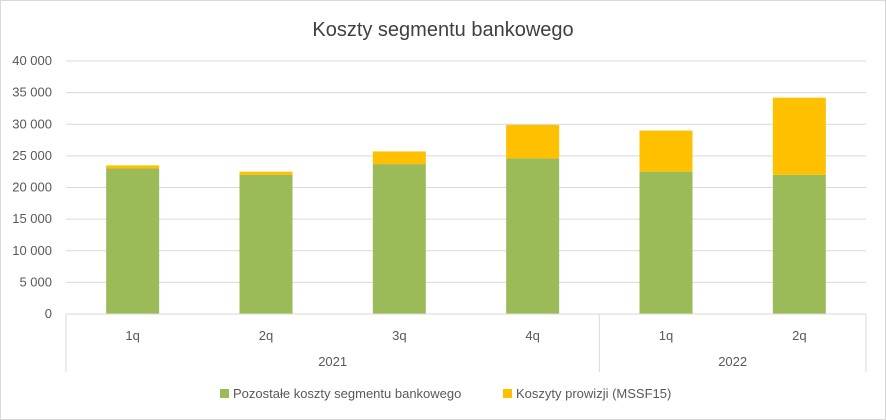  What do you see at coordinates (732, 361) in the screenshot?
I see `x-group-label: 2022` at bounding box center [732, 361].